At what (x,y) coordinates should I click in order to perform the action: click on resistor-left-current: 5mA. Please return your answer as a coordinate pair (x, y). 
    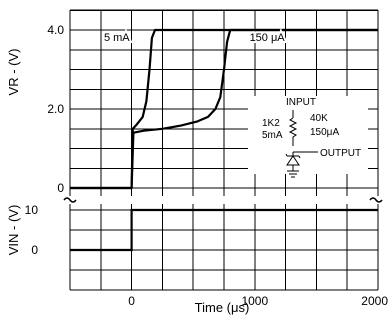
    Looking at the image, I should click on (272, 135).